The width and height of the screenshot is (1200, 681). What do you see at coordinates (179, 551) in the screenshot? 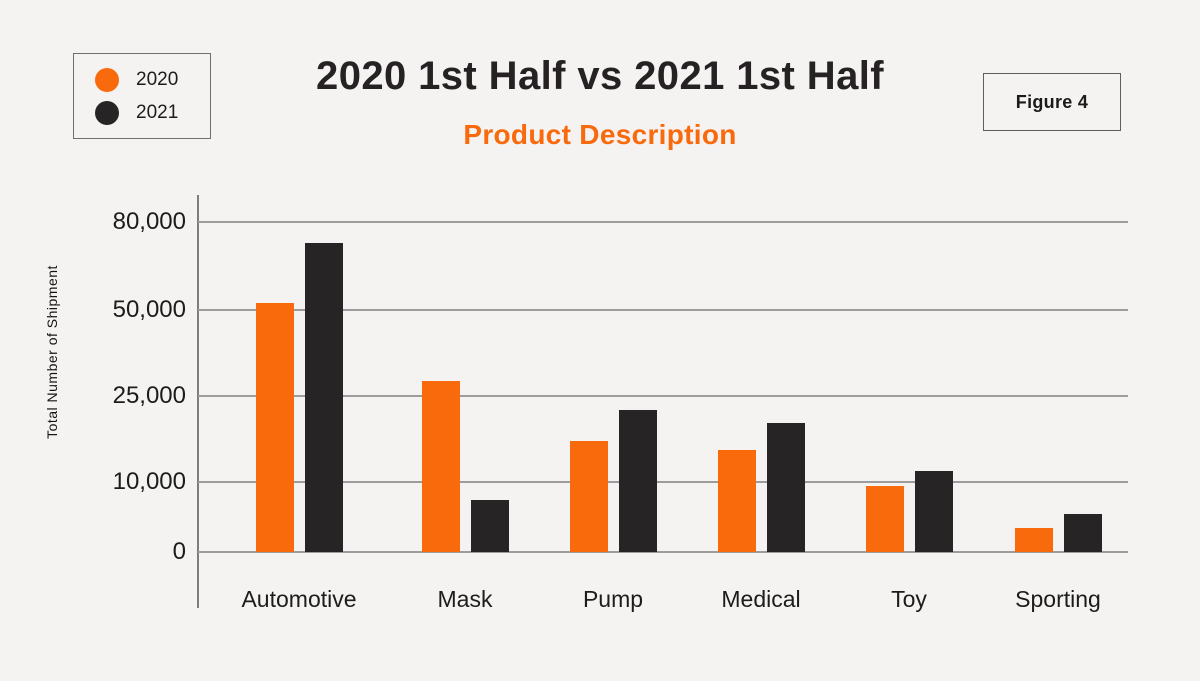
I see `y-tick-label-0: 0` at bounding box center [179, 551].